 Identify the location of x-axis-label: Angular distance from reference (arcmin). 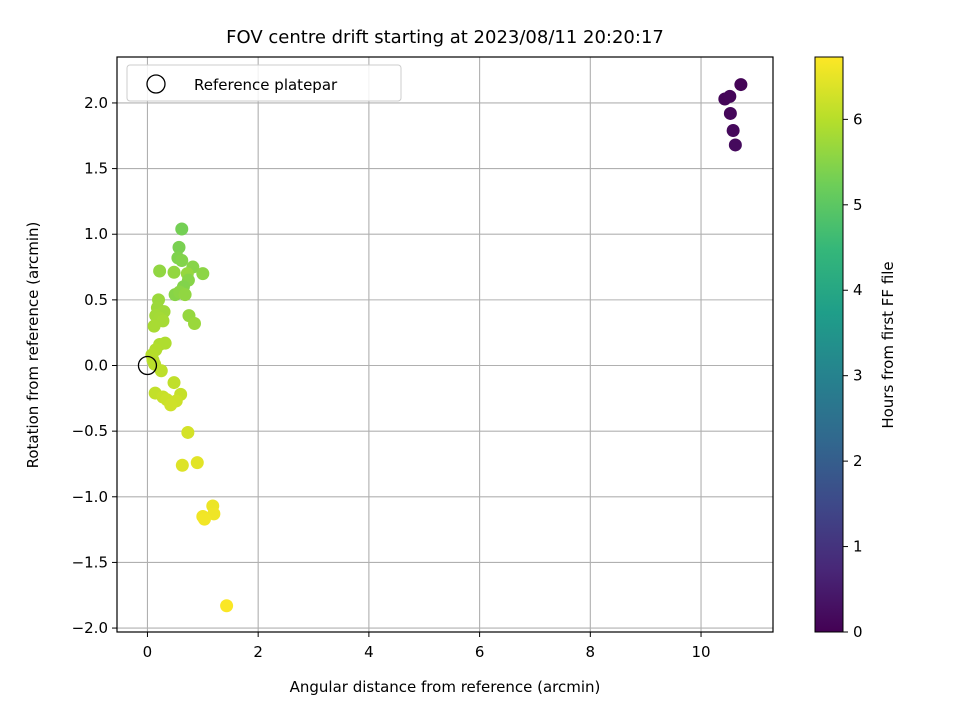
(445, 687).